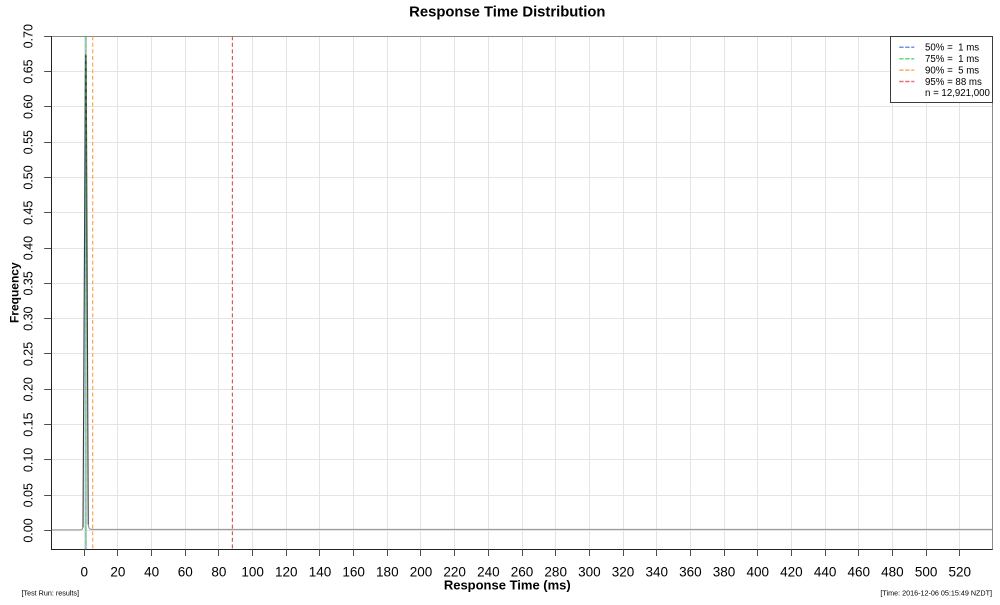 The height and width of the screenshot is (605, 1000). I want to click on svg-text: 0.05, so click(29, 495).